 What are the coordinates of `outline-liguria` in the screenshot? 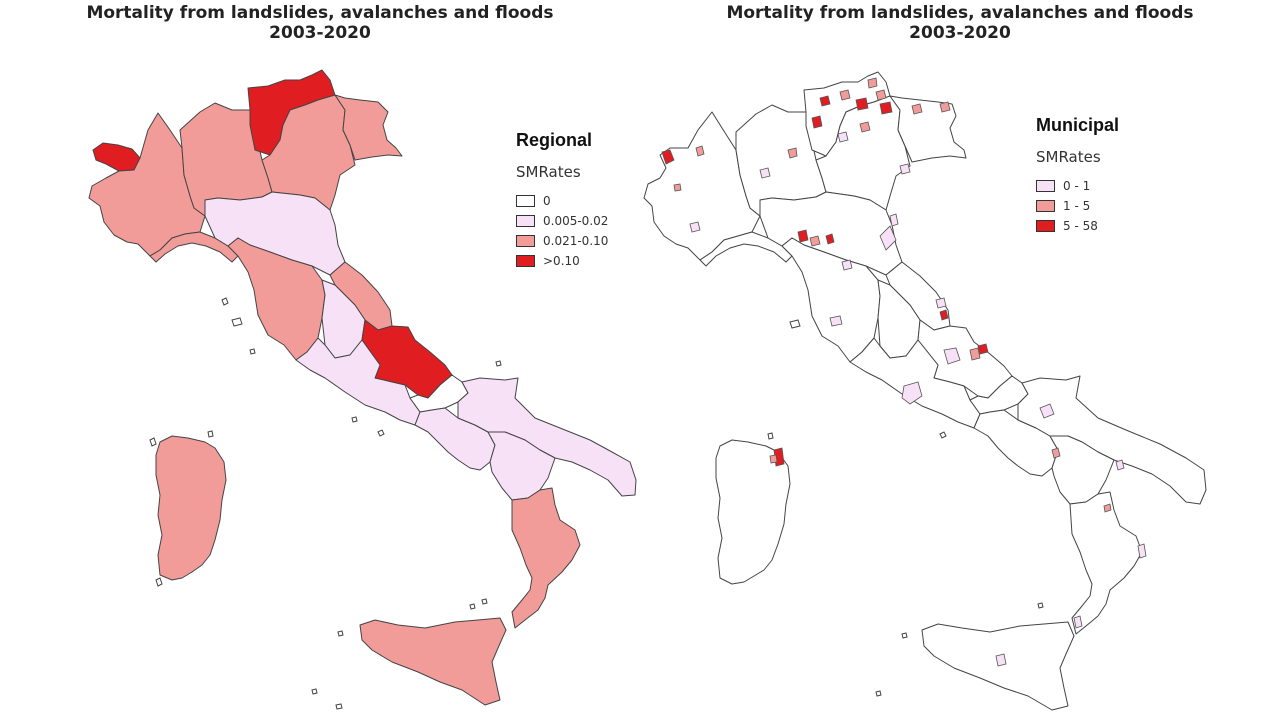 It's located at (746, 249).